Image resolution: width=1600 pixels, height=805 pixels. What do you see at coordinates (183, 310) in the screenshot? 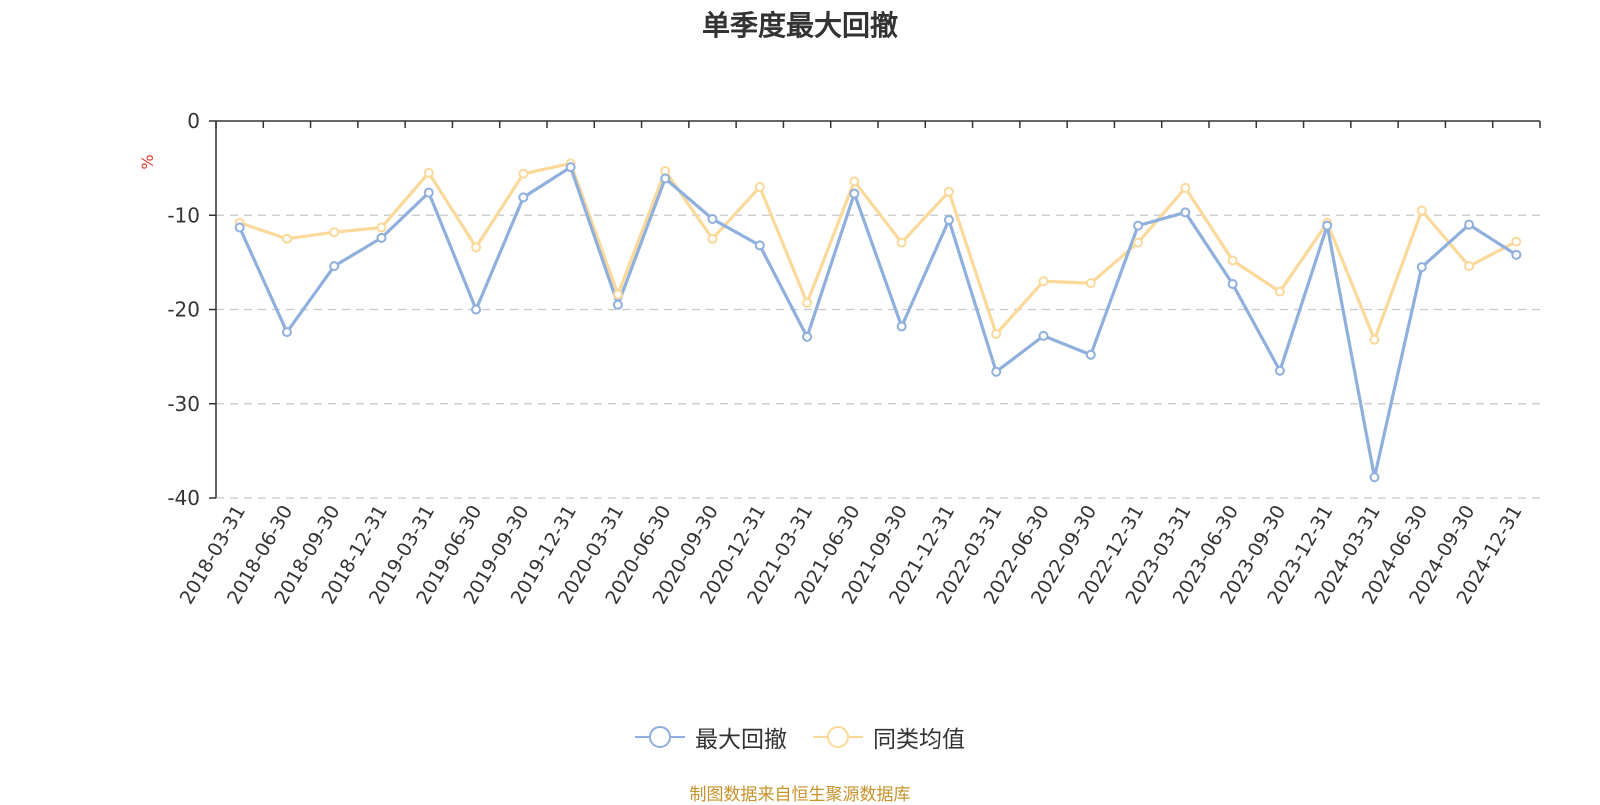
I see `y-tick-label: -20` at bounding box center [183, 310].